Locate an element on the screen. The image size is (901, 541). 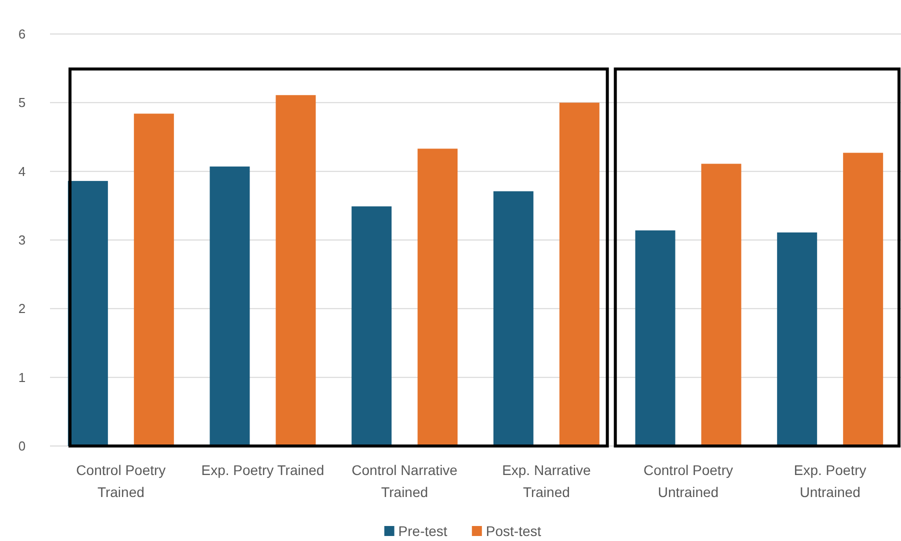
legend-label: Pre-test is located at coordinates (423, 531).